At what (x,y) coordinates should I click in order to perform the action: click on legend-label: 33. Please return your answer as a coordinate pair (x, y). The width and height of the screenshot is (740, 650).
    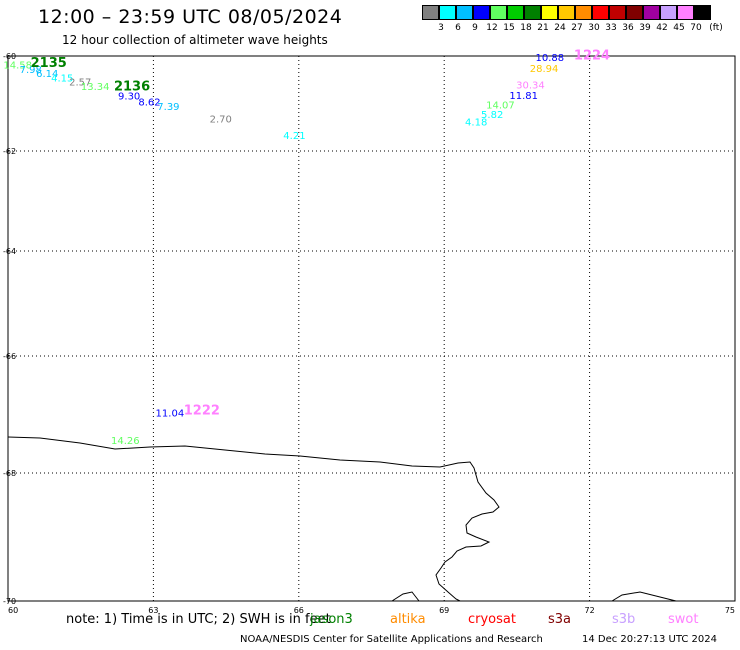
    Looking at the image, I should click on (611, 28).